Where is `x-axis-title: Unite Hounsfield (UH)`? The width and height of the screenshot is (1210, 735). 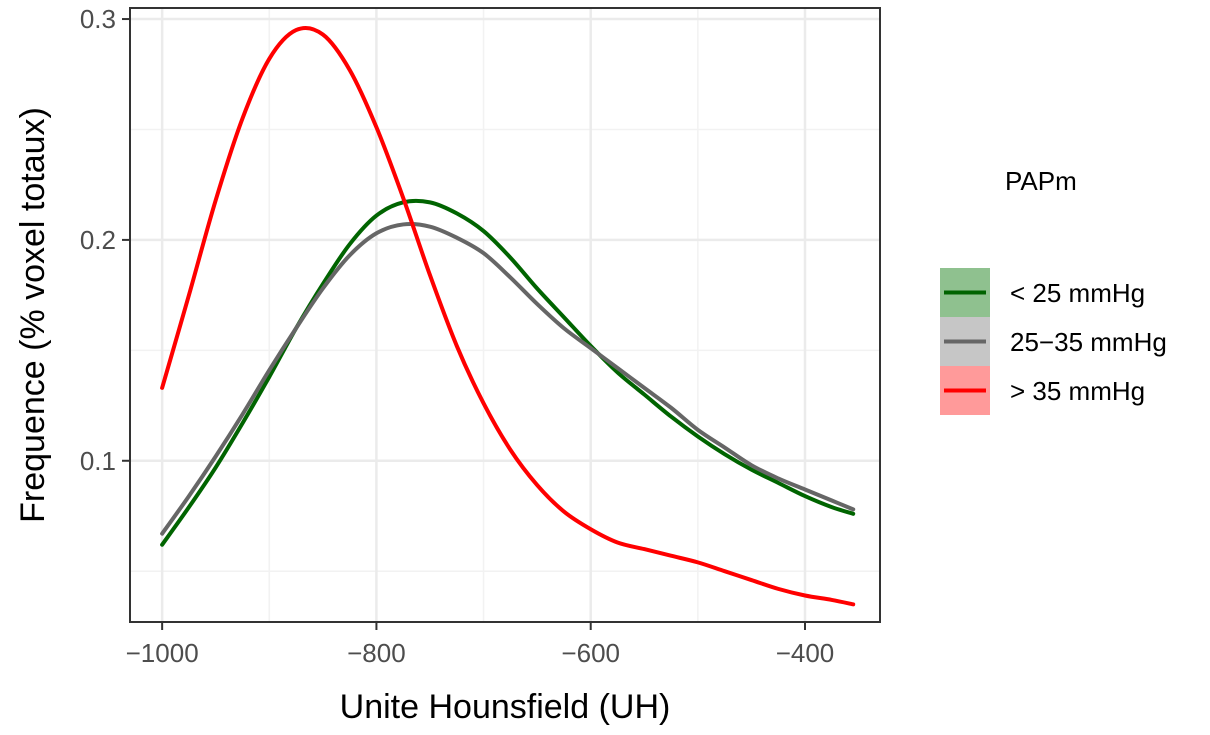 x-axis-title: Unite Hounsfield (UH) is located at coordinates (505, 707).